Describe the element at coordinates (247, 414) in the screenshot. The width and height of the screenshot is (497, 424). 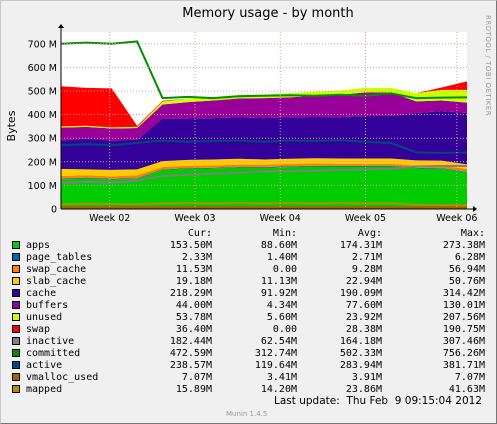
I see `munin-version: Munin 1.4.5` at that location.